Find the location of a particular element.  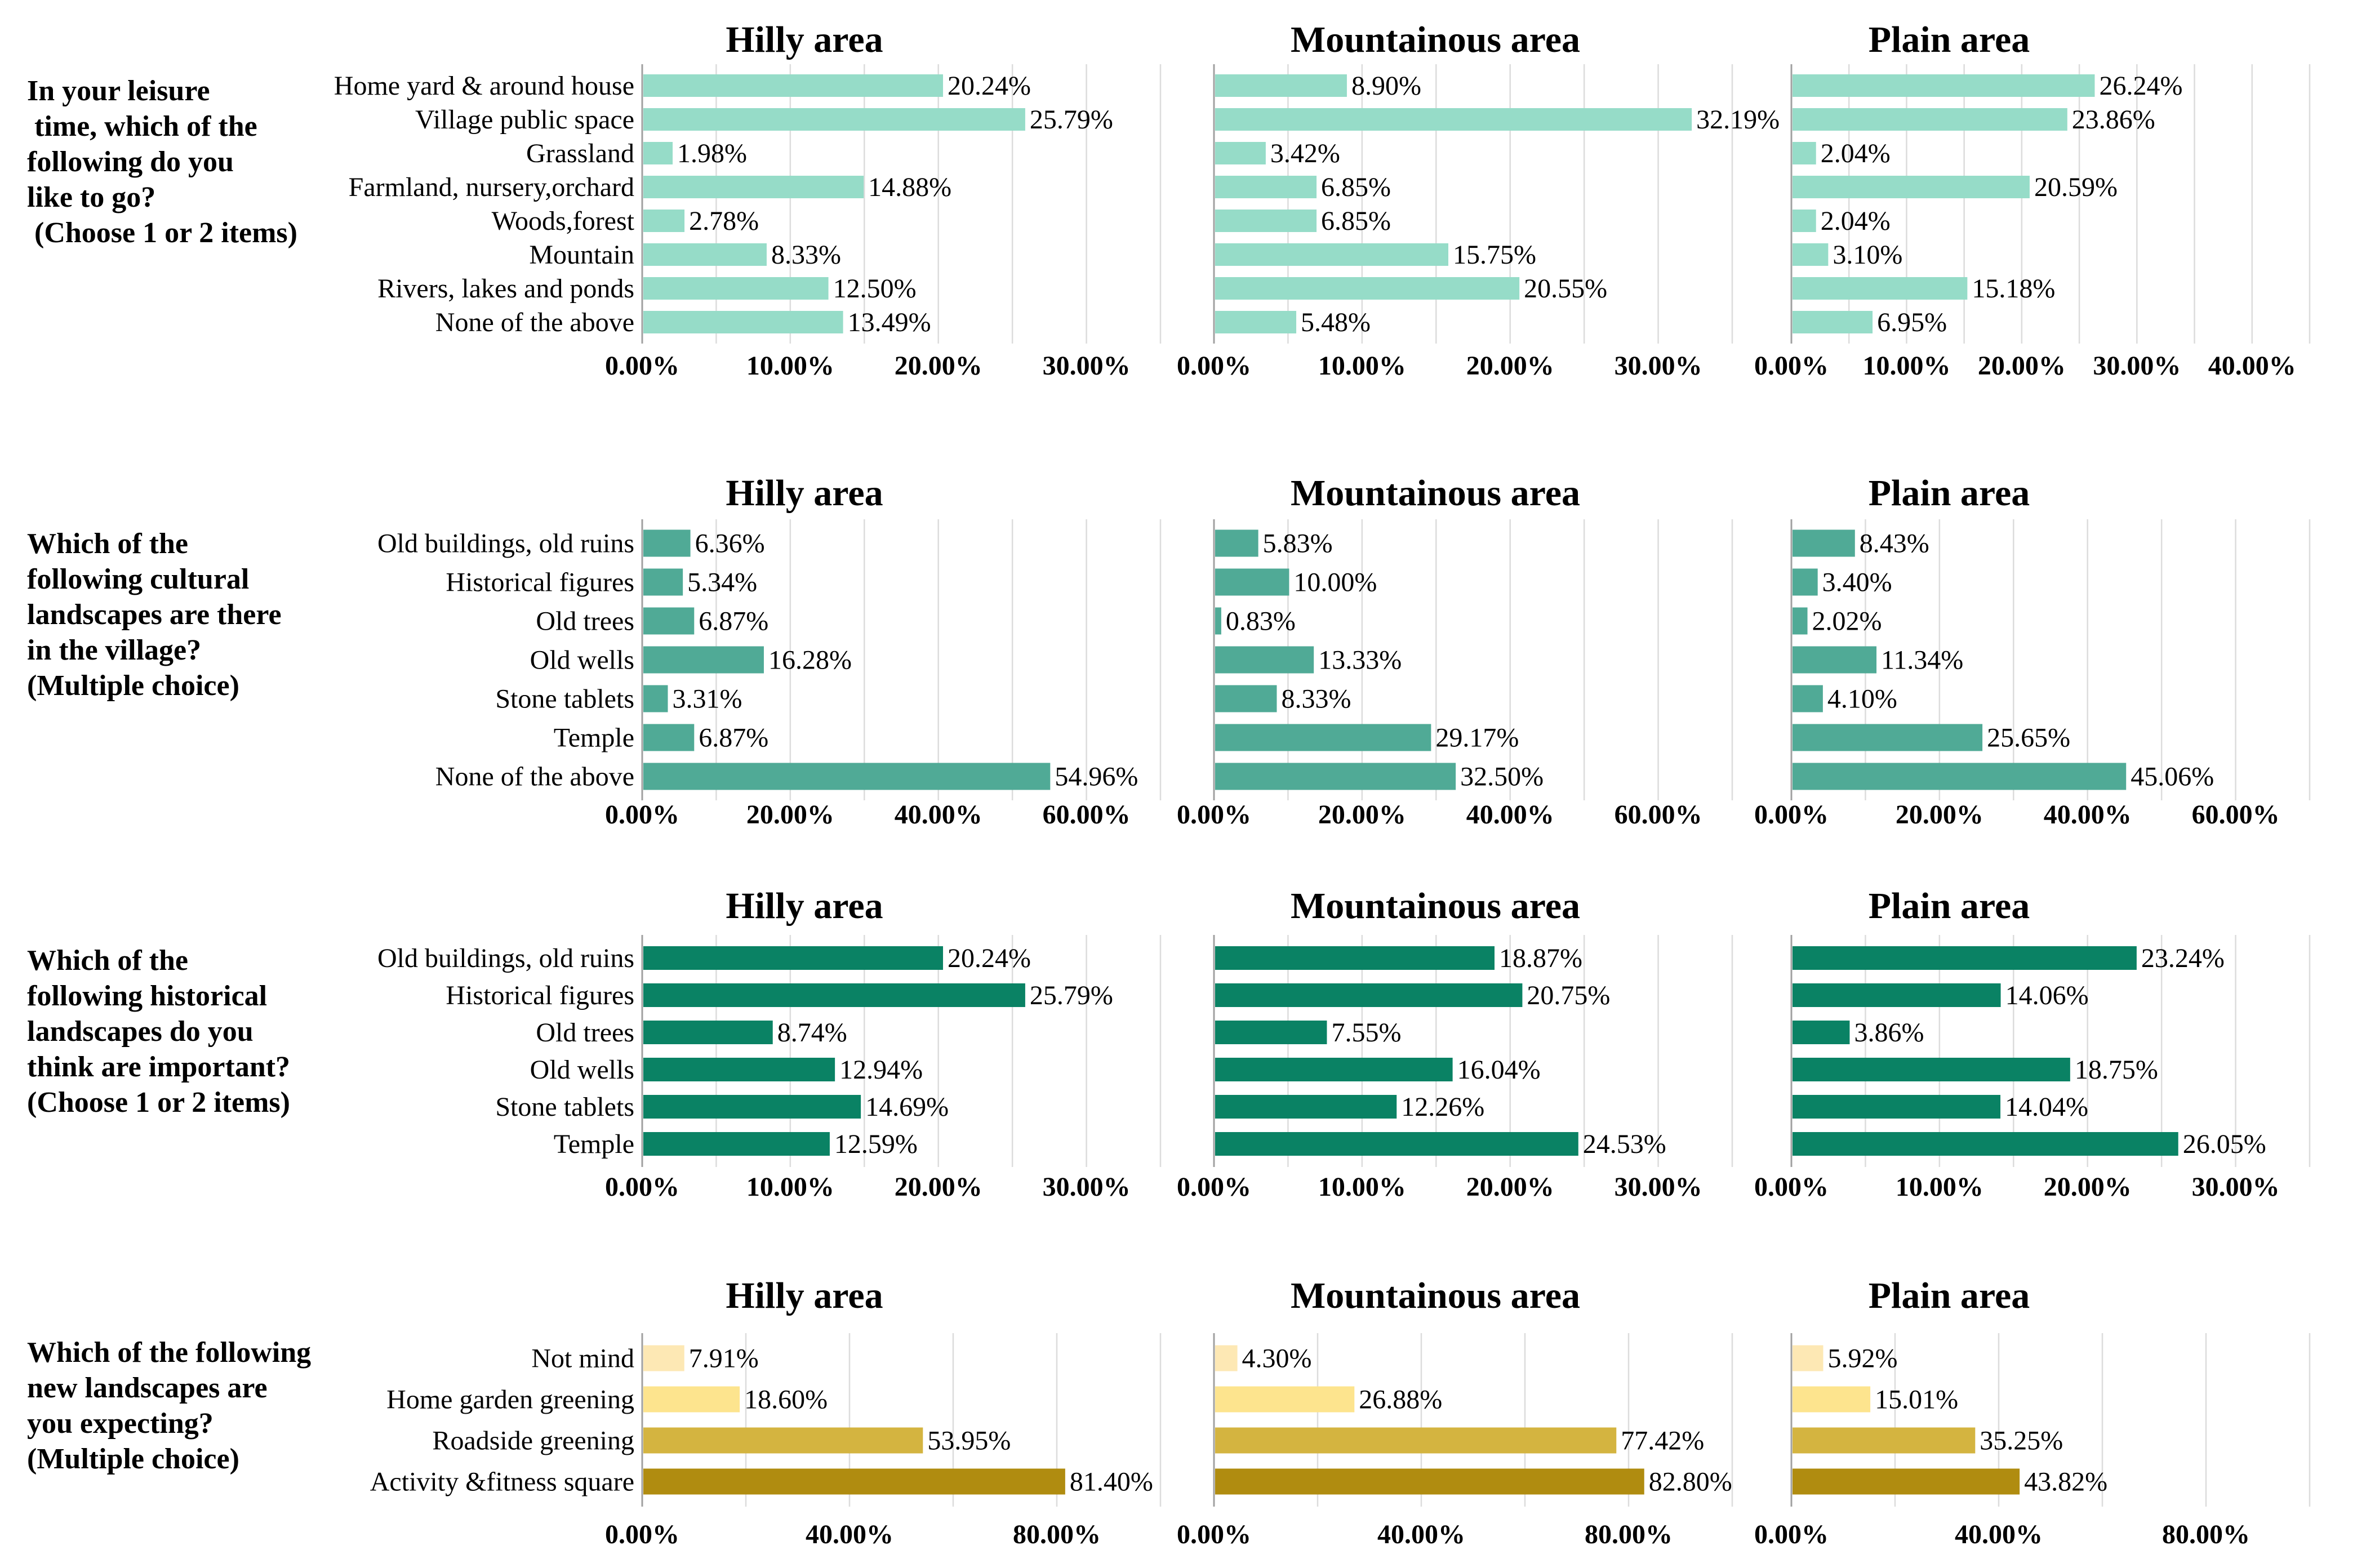

category-label: Village public space is located at coordinates (524, 120).